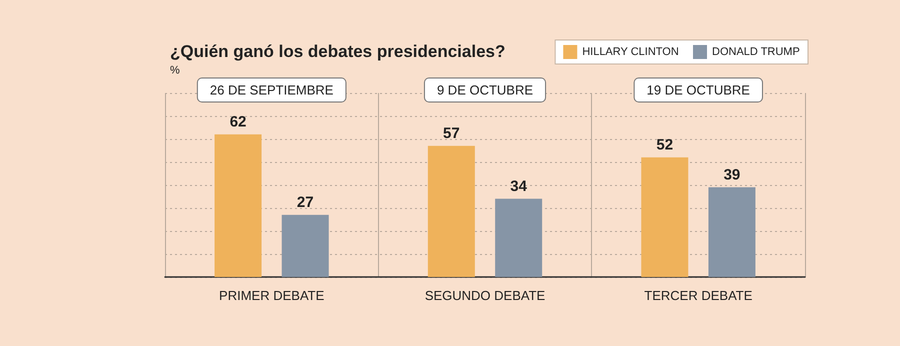  Describe the element at coordinates (238, 121) in the screenshot. I see `data-label: 62` at that location.